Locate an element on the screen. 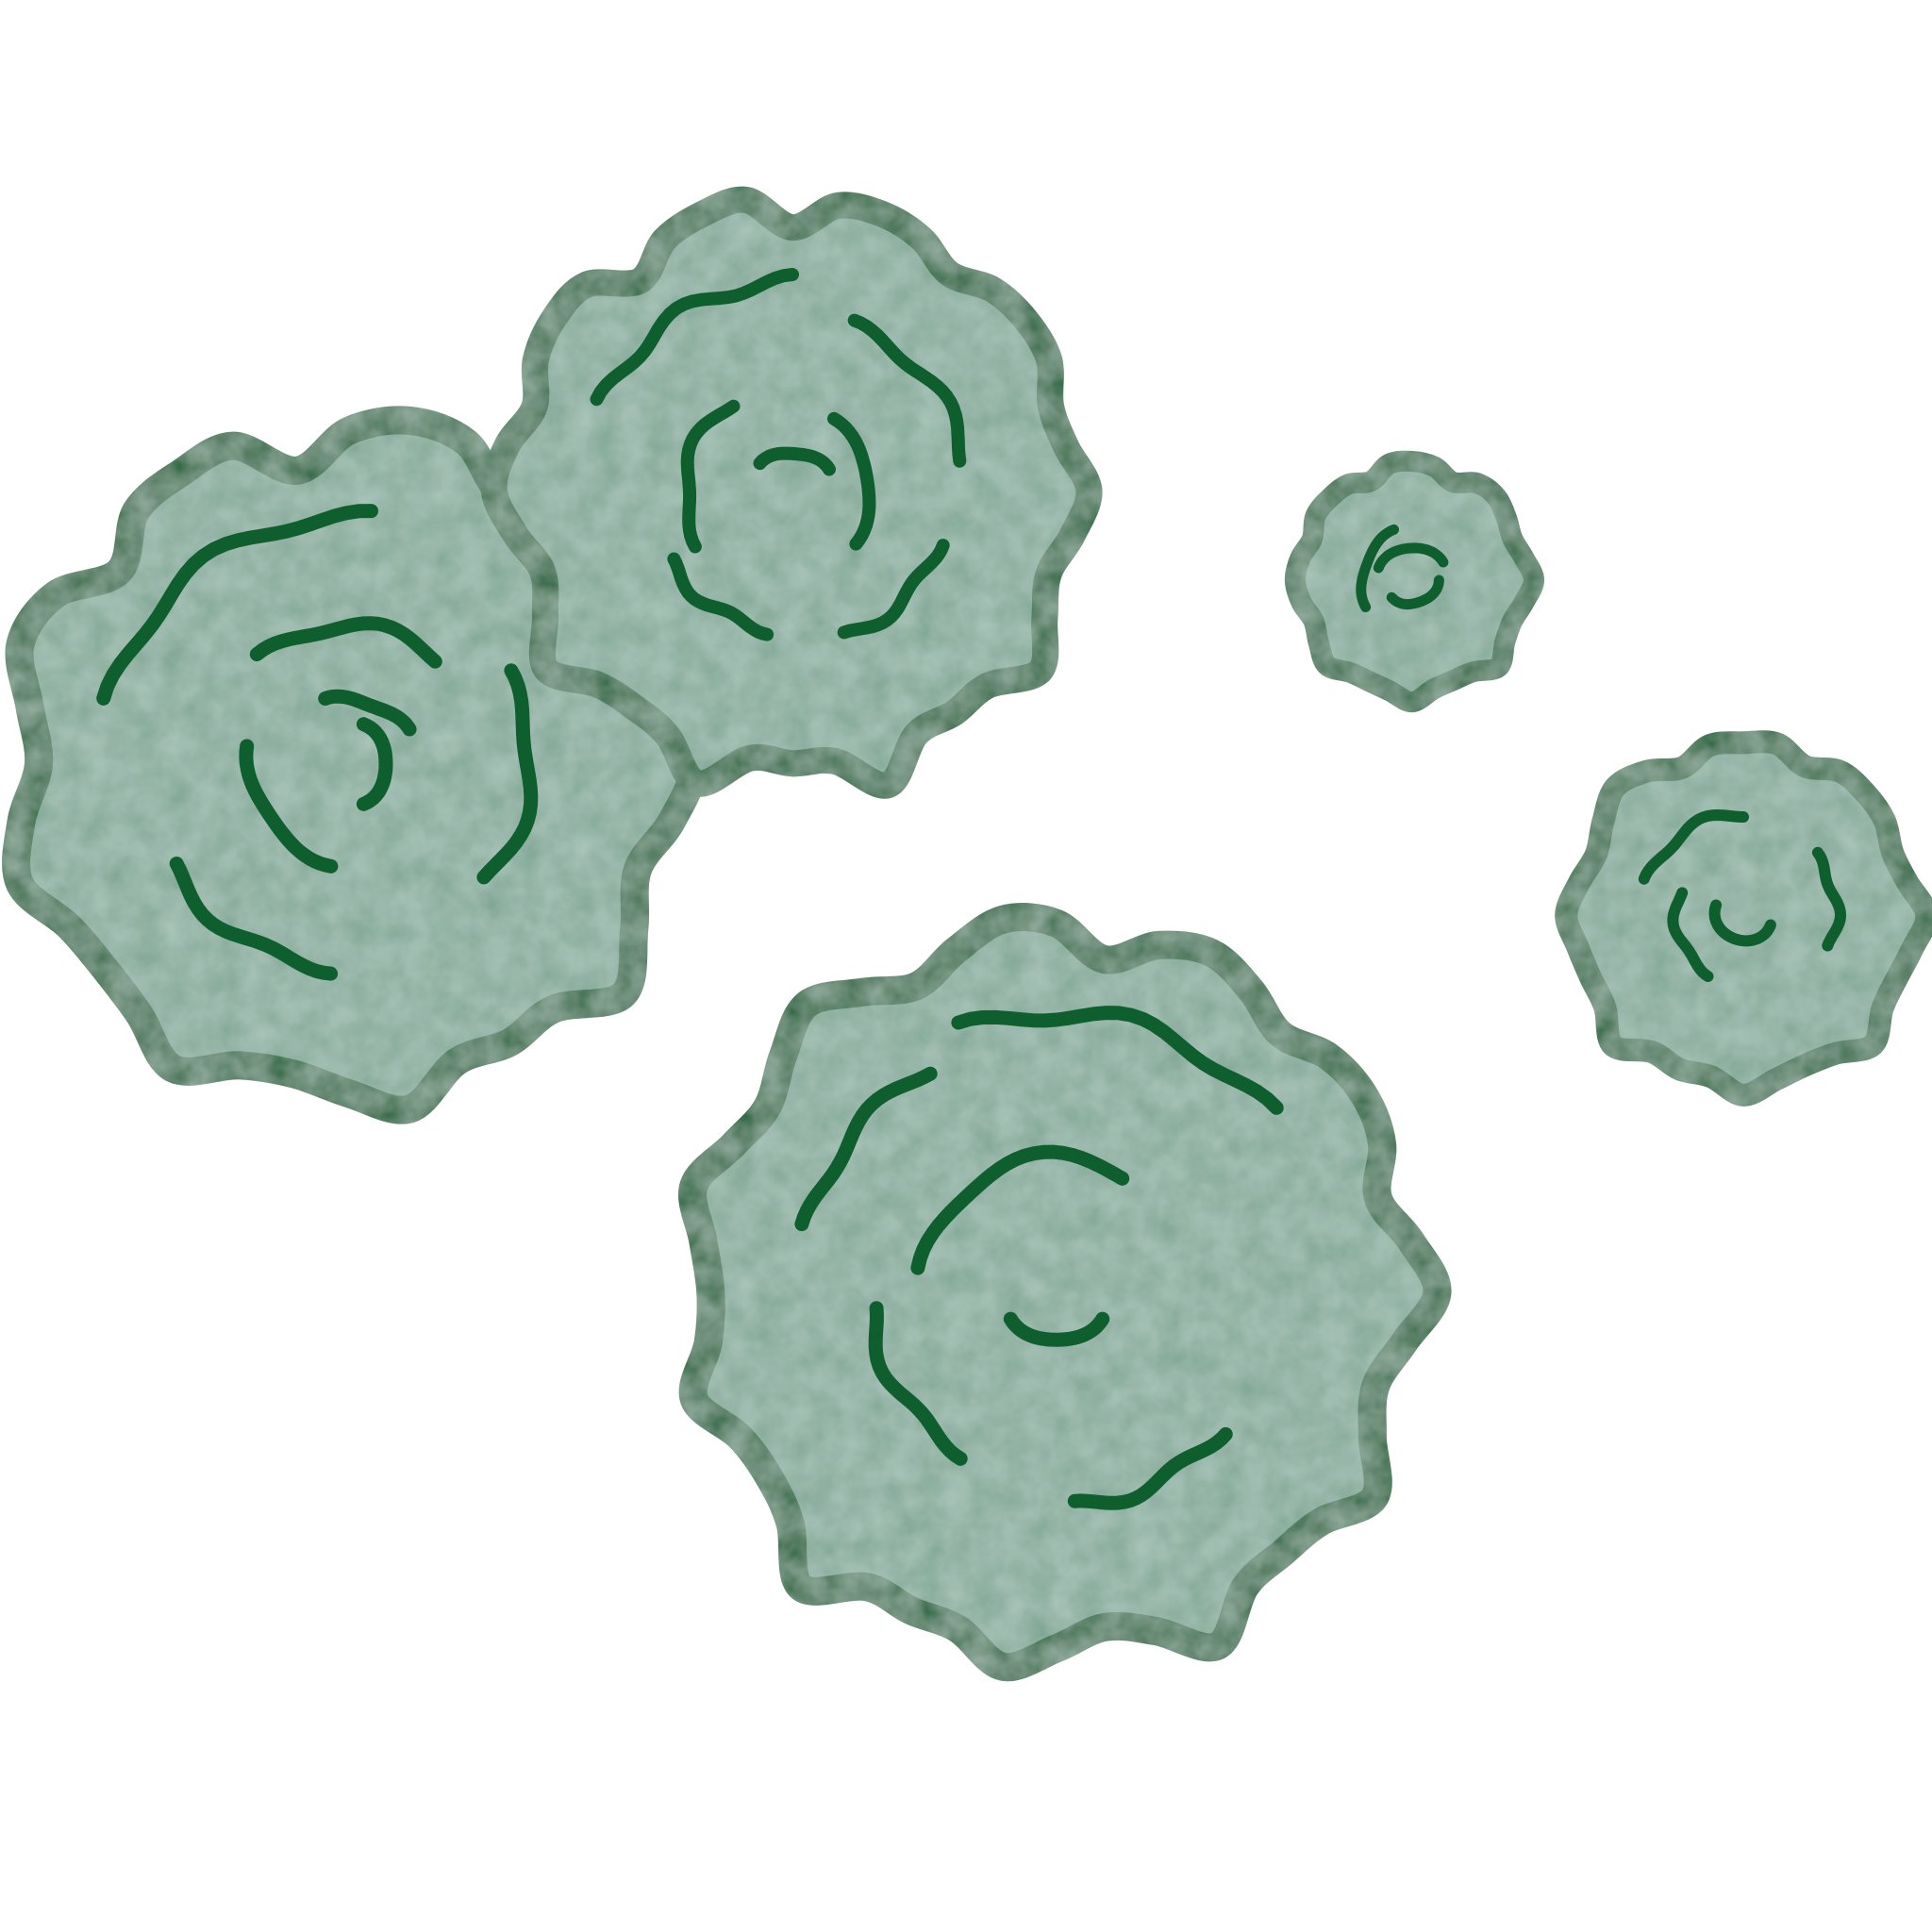 Image resolution: width=1932 pixels, height=1932 pixels. mold-cluster-small-right-top is located at coordinates (1414, 582).